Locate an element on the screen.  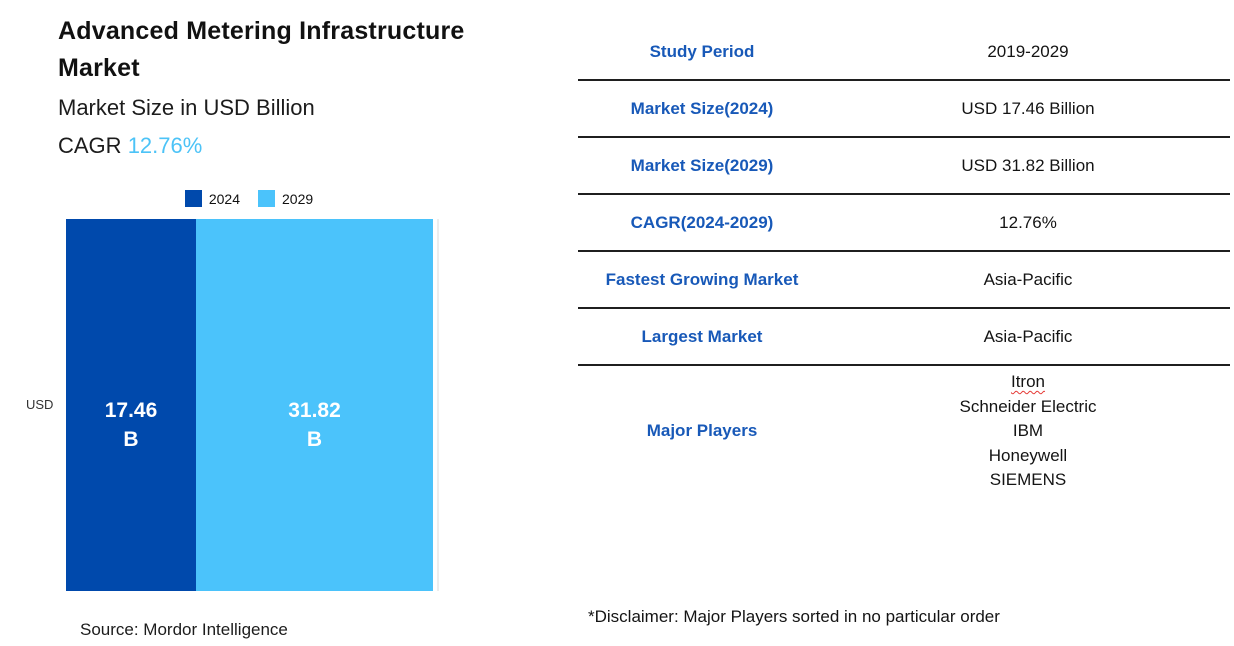
bar-segment-2029: 31.82 B is located at coordinates (314, 405).